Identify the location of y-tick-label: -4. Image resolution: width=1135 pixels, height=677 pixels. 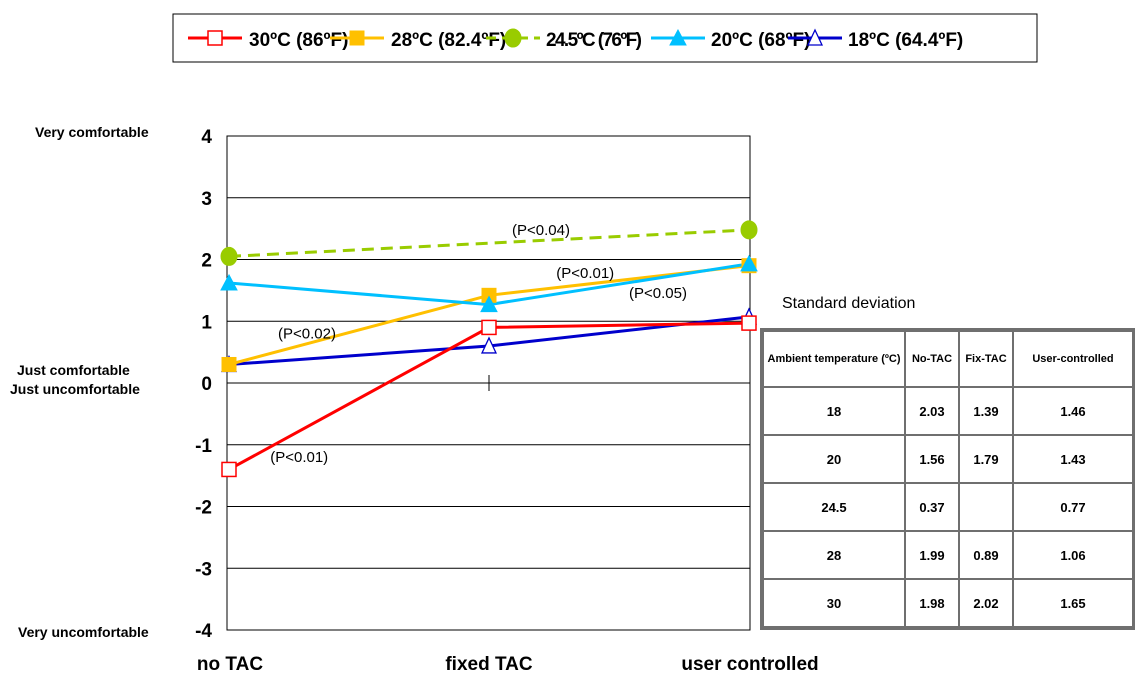
(203, 631).